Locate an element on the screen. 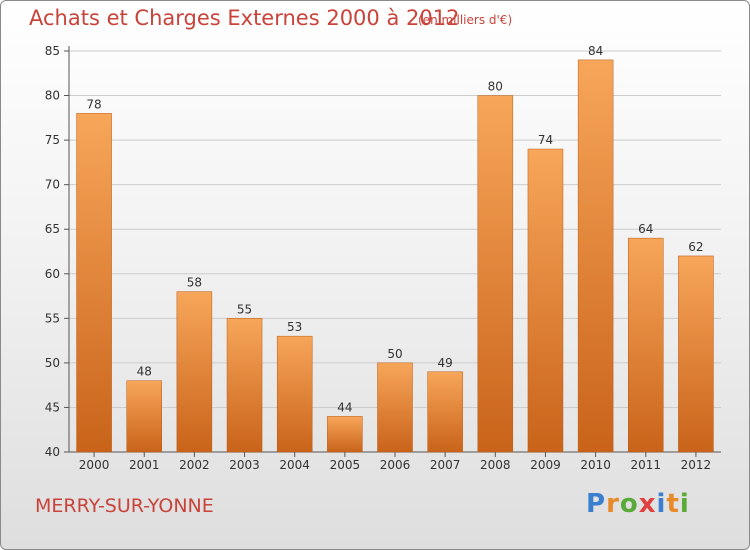 The image size is (750, 550). x-tick-label: 2002 is located at coordinates (194, 465).